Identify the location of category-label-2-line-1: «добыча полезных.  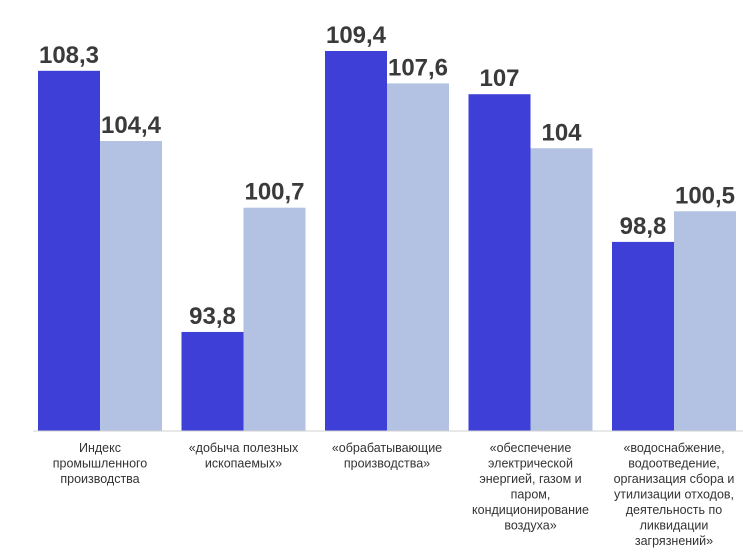
(244, 448).